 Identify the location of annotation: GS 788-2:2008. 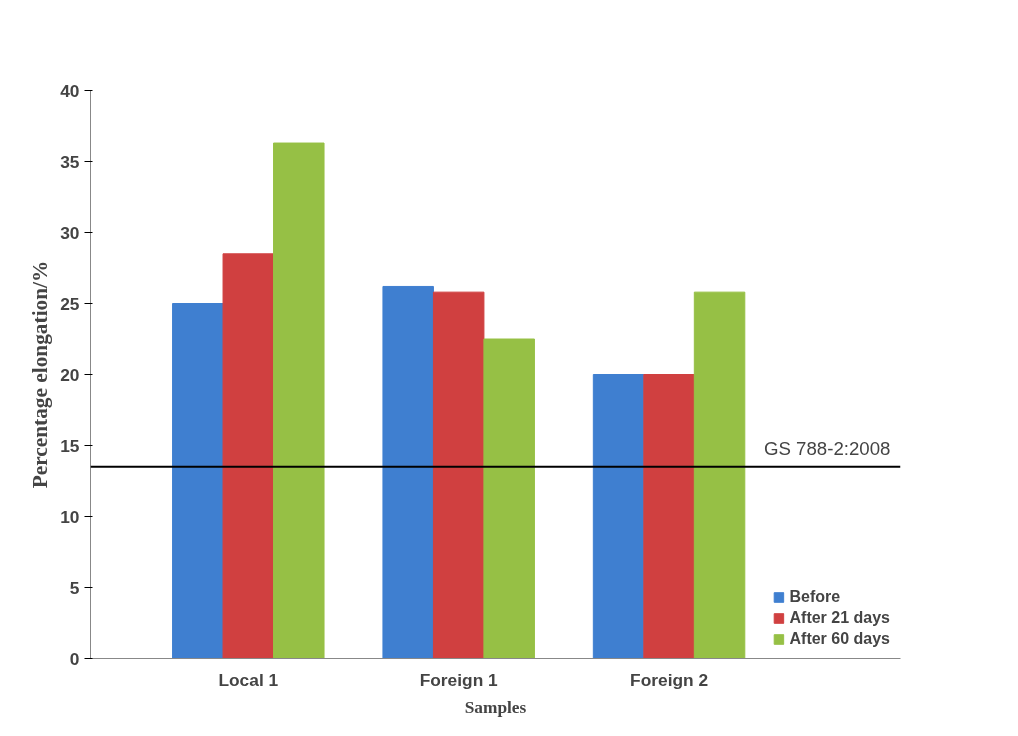
(827, 448).